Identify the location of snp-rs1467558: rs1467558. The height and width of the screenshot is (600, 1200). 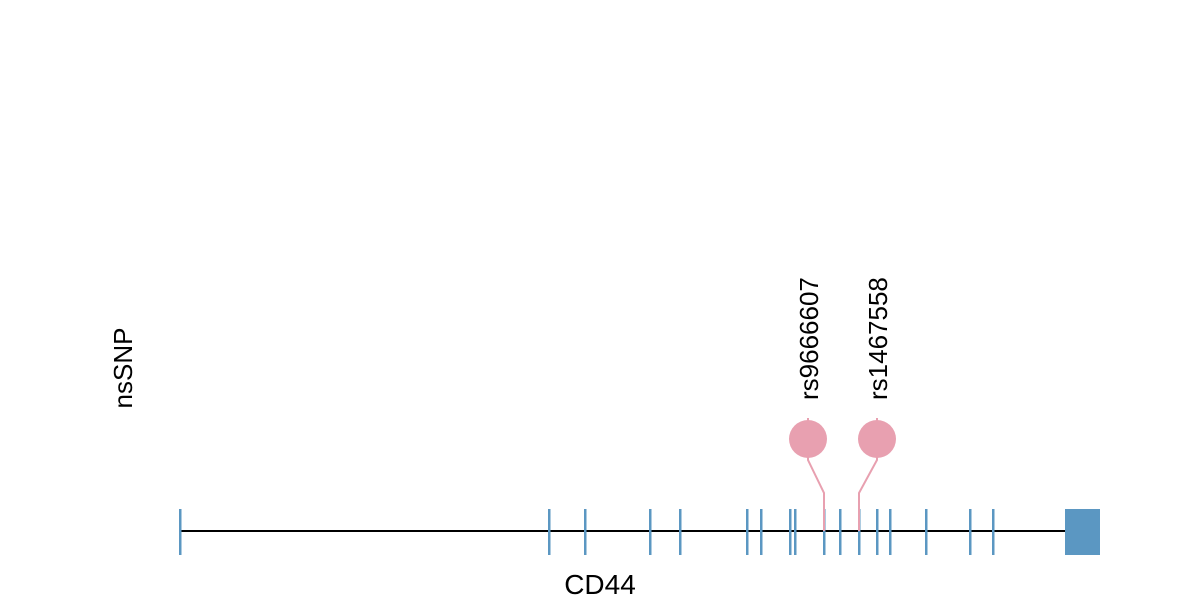
(877, 404).